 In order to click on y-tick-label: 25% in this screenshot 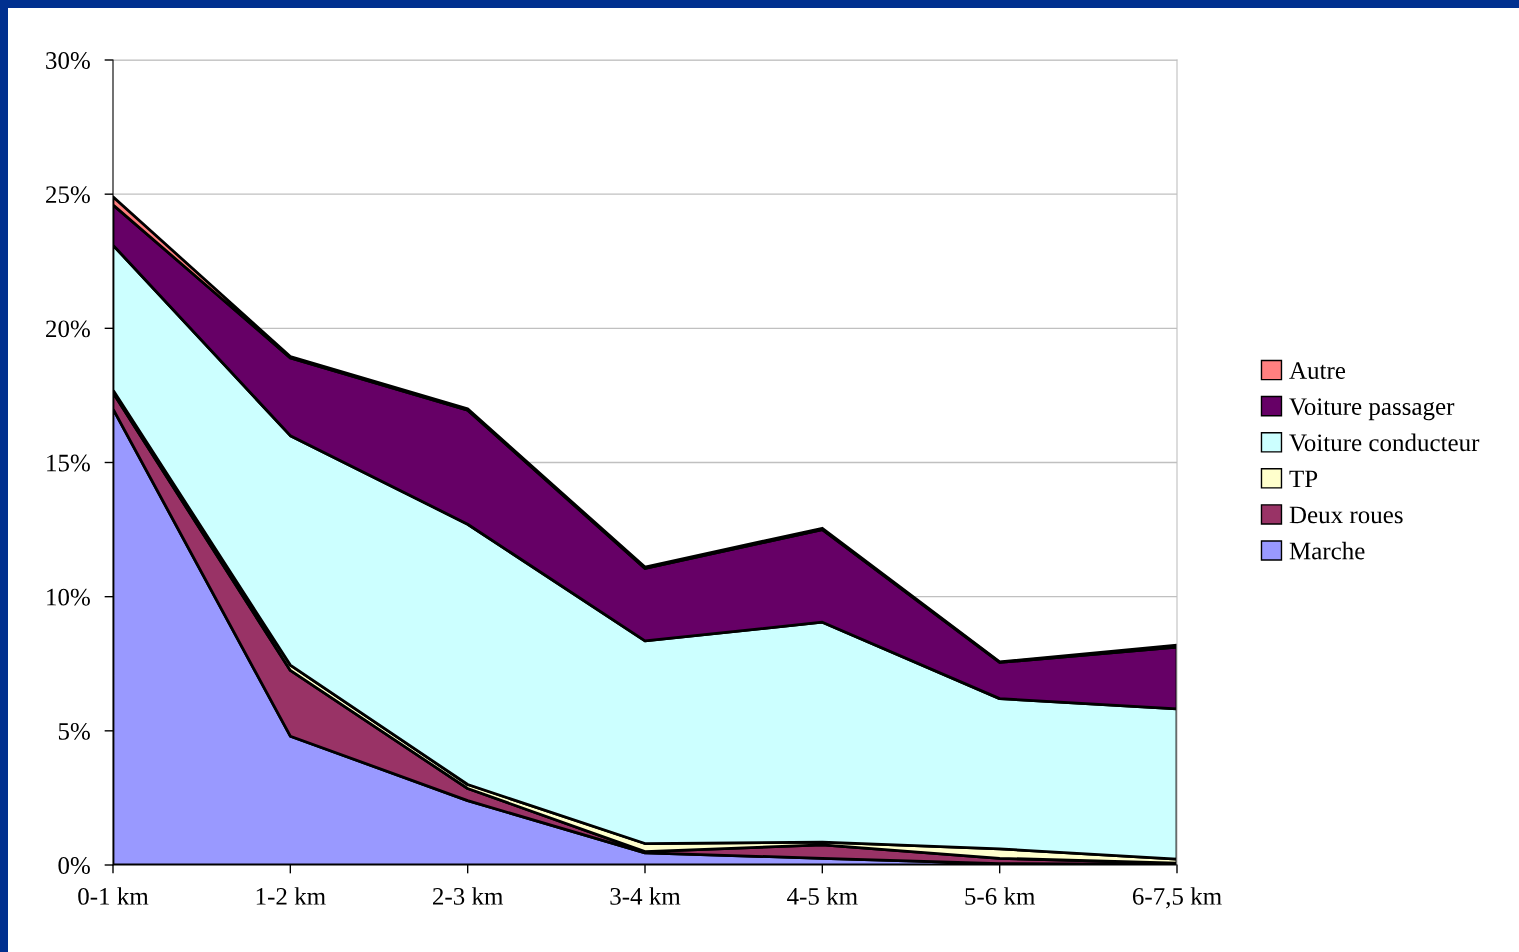, I will do `click(68, 195)`.